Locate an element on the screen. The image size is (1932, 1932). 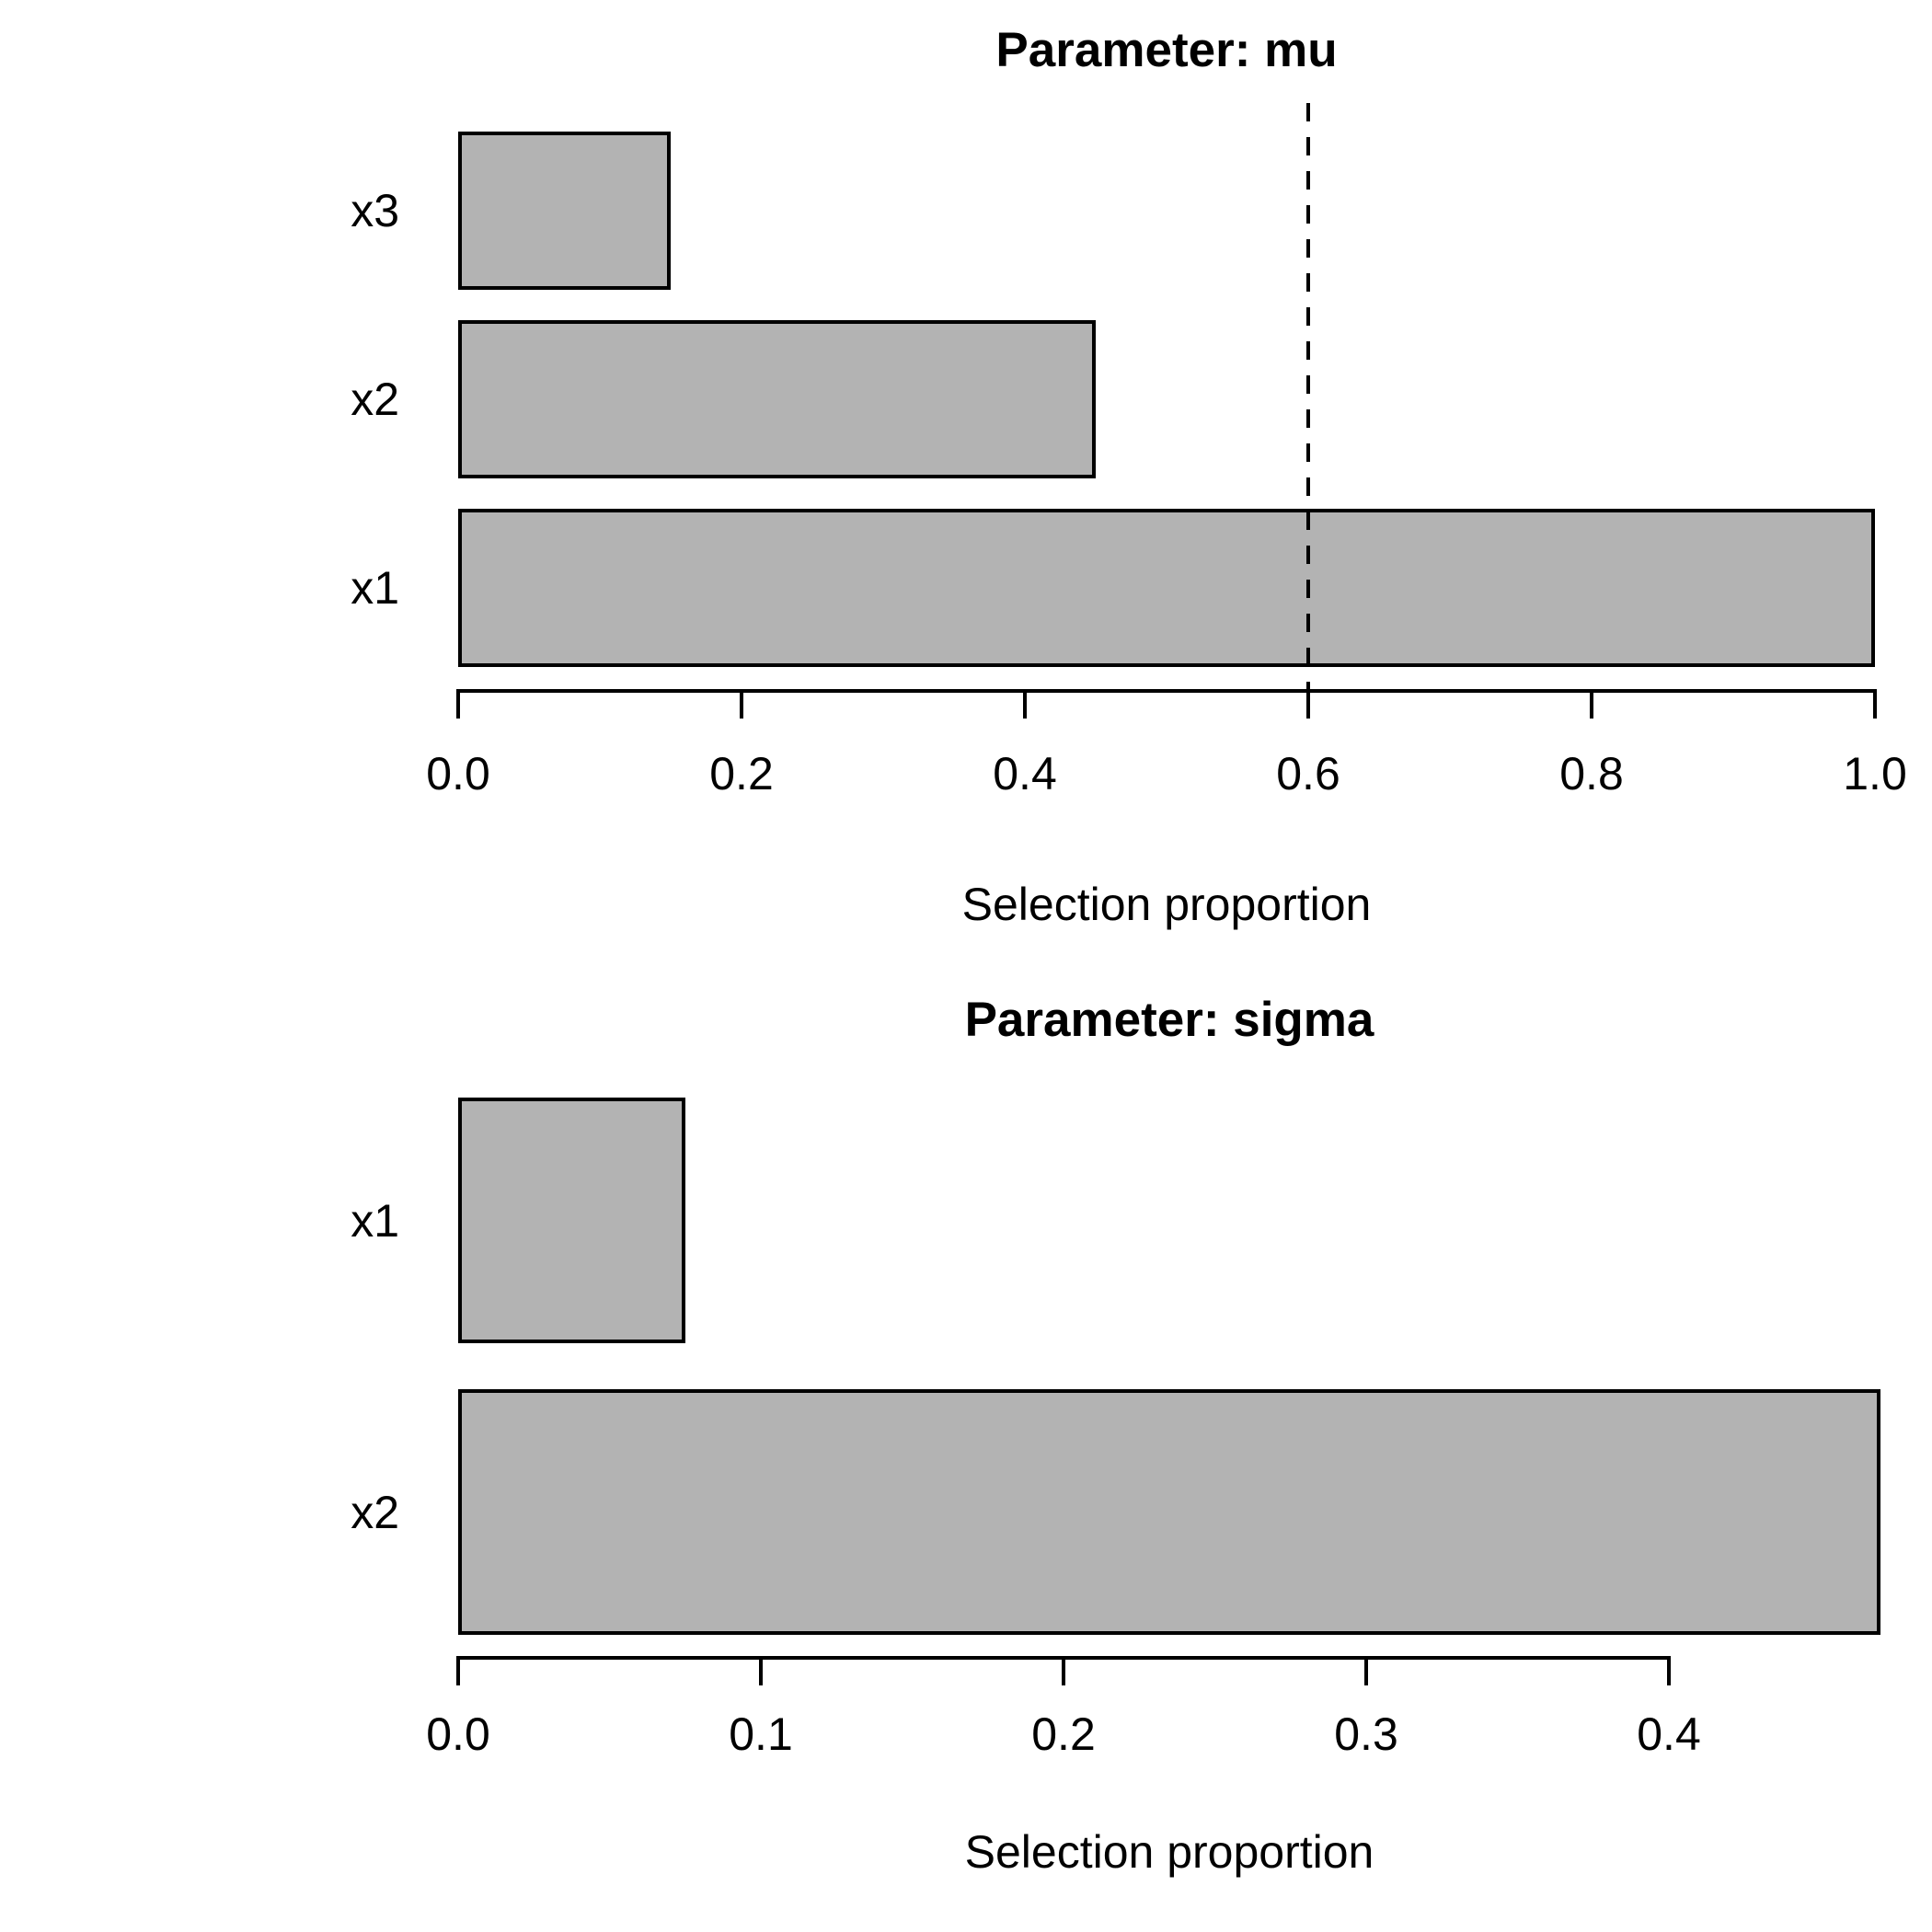
axis-tick-label: 0.3 is located at coordinates (1366, 1734).